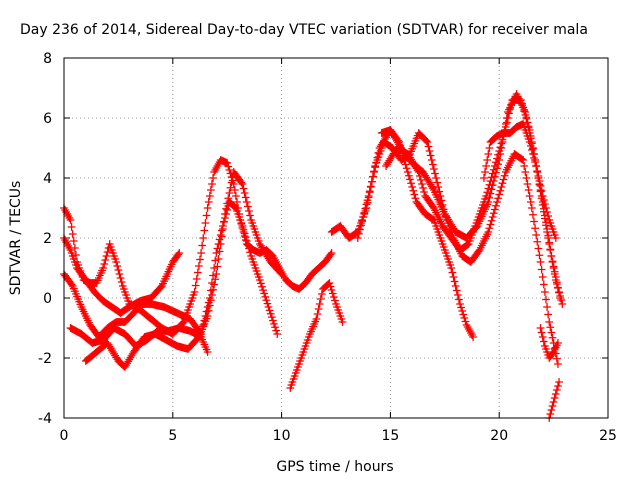 The width and height of the screenshot is (640, 480). I want to click on y-tick-label: 8, so click(47, 59).